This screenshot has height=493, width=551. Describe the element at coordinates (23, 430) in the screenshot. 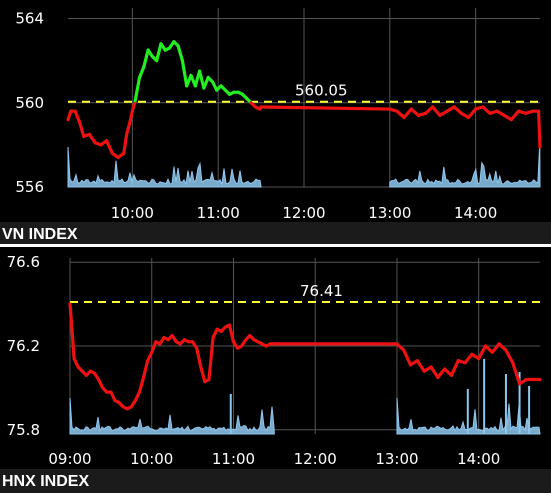

I see `y-tick-label: 75.8` at that location.